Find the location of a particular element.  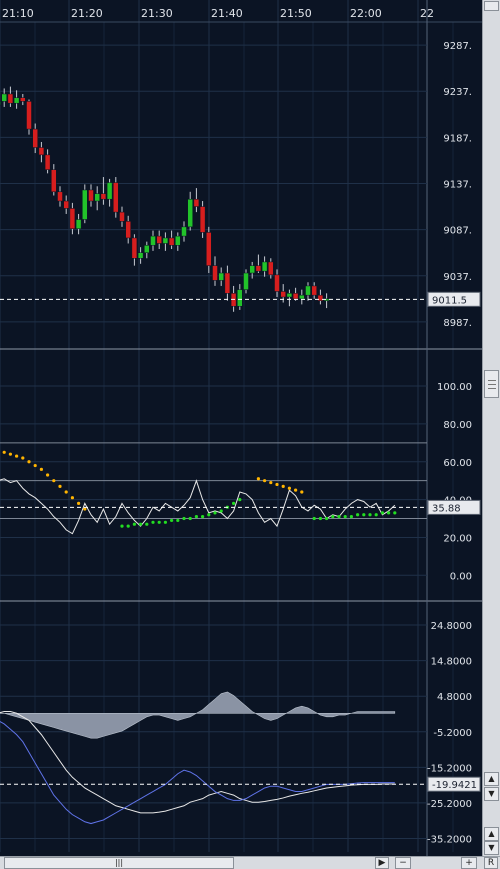

scroll-thumb is located at coordinates (491, 384).